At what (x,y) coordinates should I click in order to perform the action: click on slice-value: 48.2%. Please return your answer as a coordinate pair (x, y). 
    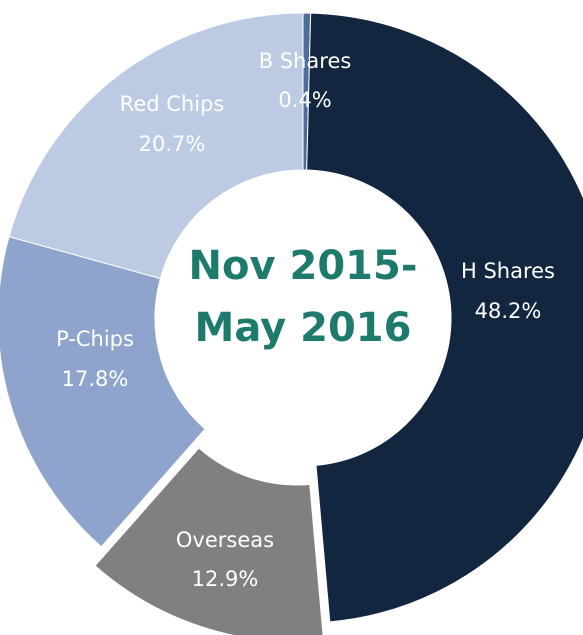
    Looking at the image, I should click on (508, 311).